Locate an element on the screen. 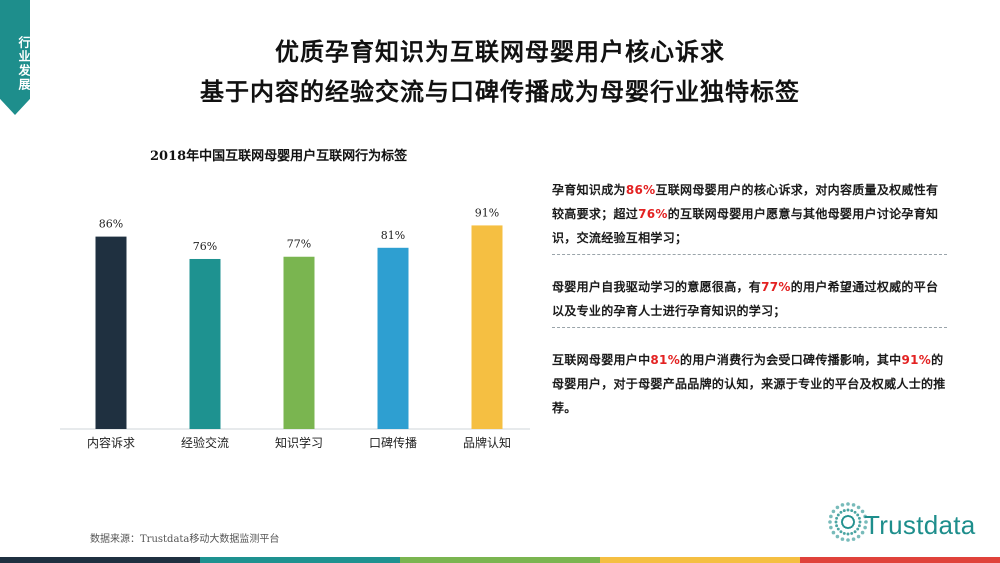 This screenshot has width=1000, height=563. category-label: 经验交流 is located at coordinates (205, 442).